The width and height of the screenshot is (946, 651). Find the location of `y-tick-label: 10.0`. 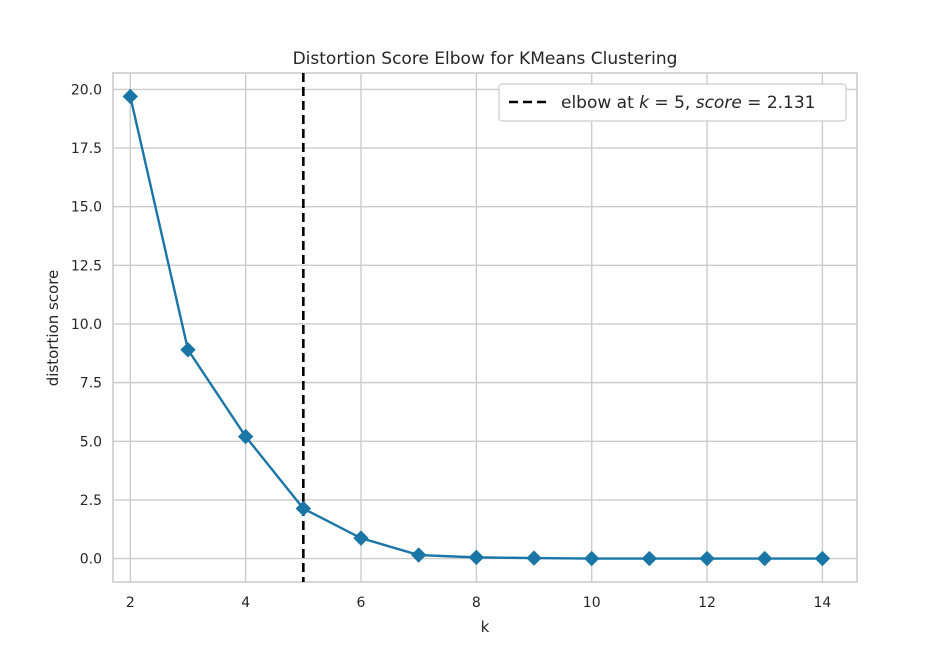

y-tick-label: 10.0 is located at coordinates (86, 325).